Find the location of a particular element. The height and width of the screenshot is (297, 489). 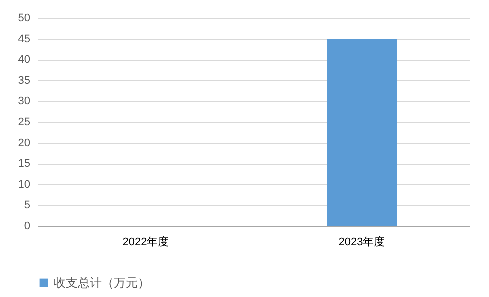

legend-label: 收支总计（万元） is located at coordinates (102, 283).